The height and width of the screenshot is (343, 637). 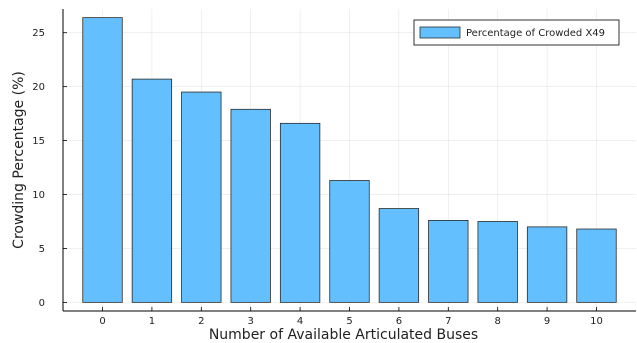 What do you see at coordinates (343, 335) in the screenshot?
I see `x-axis-label: Number of Available Articulated Buses` at bounding box center [343, 335].